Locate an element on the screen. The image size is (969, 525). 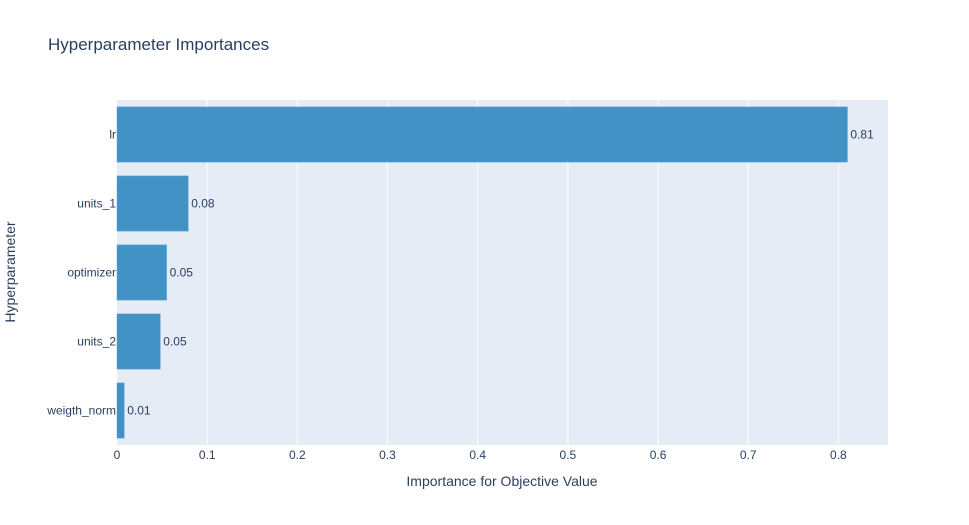
x-tick-label: 0.1 is located at coordinates (207, 455).